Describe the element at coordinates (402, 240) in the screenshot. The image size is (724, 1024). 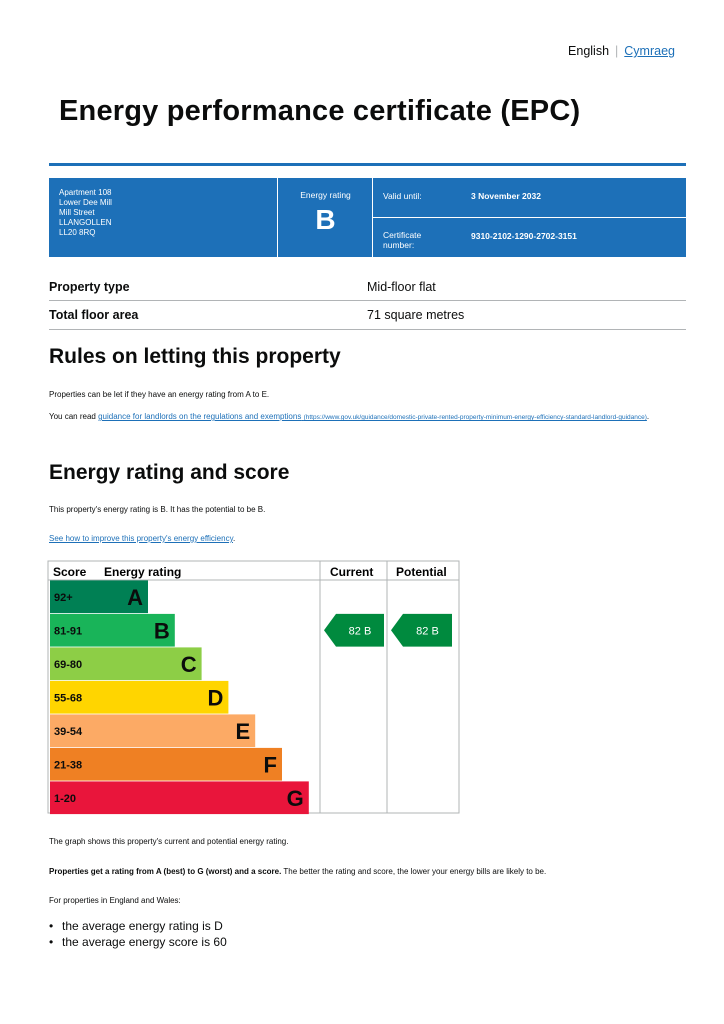
I see `certificate-number-label: Certificate number:` at that location.